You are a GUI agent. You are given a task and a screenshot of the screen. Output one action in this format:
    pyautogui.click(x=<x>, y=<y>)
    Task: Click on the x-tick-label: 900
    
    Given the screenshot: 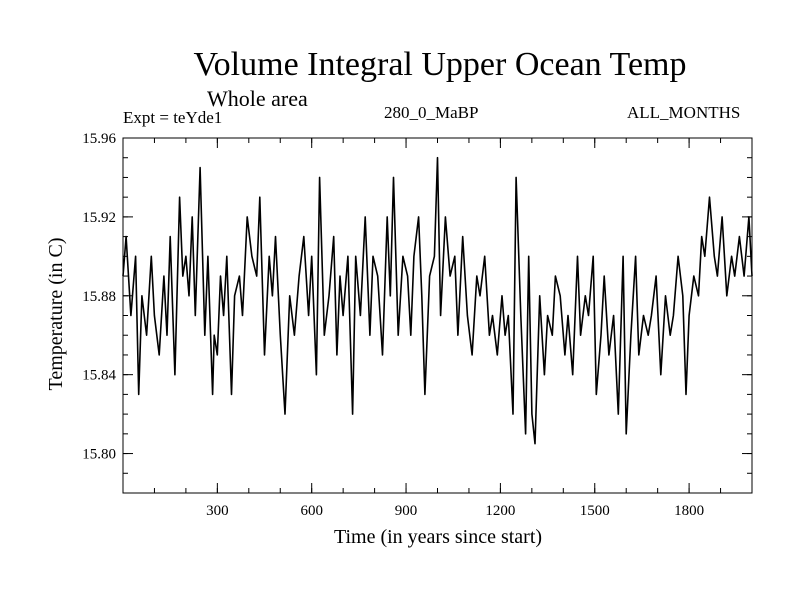 What is the action you would take?
    pyautogui.click(x=406, y=511)
    